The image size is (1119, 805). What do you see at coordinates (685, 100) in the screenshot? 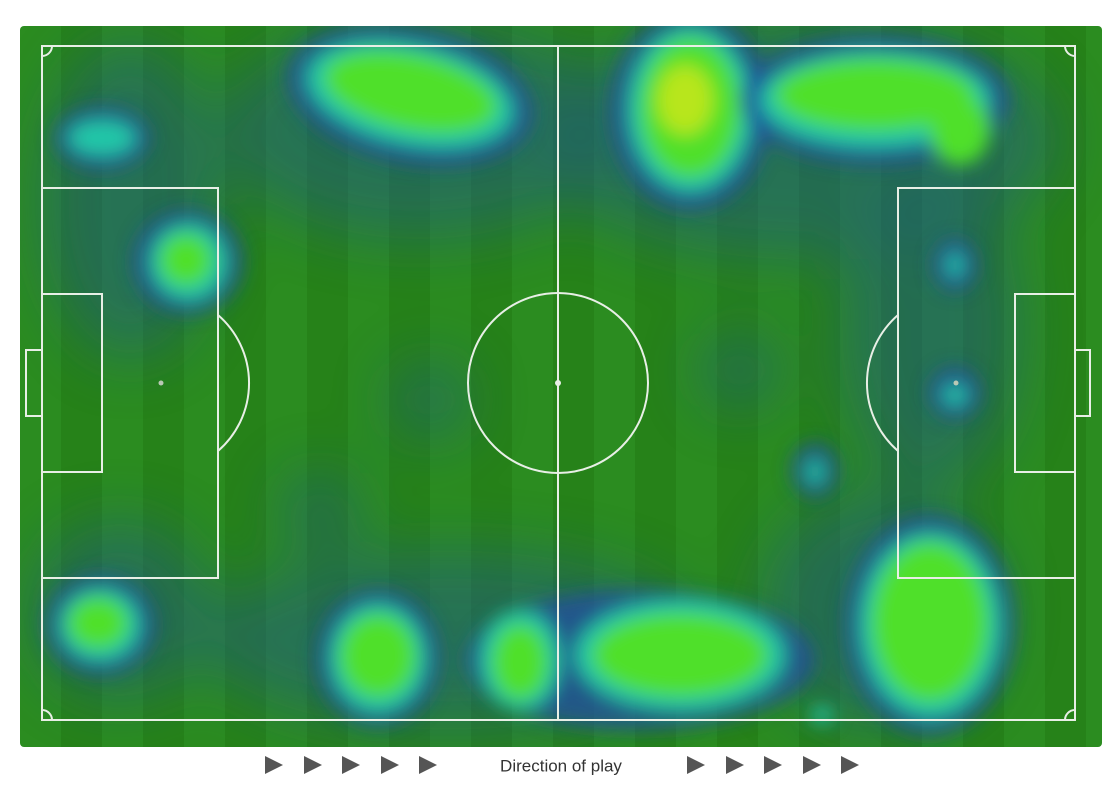
I see `blob-peak` at bounding box center [685, 100].